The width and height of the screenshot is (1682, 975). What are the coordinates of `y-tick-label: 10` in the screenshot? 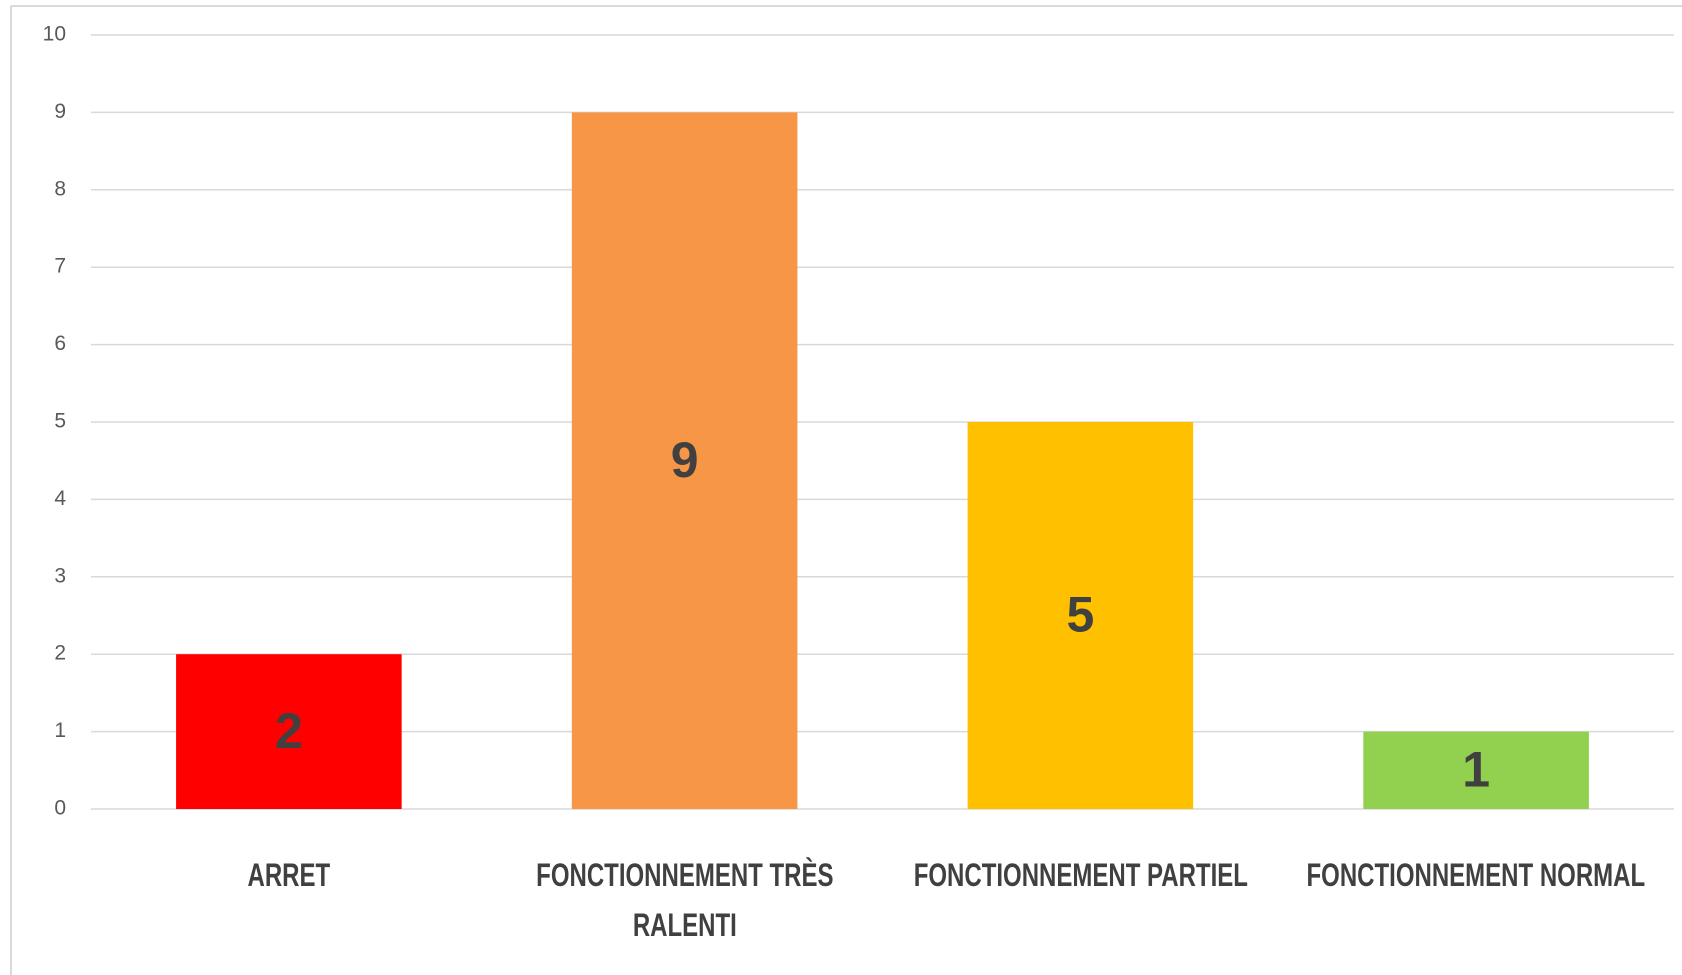 It's located at (54, 34).